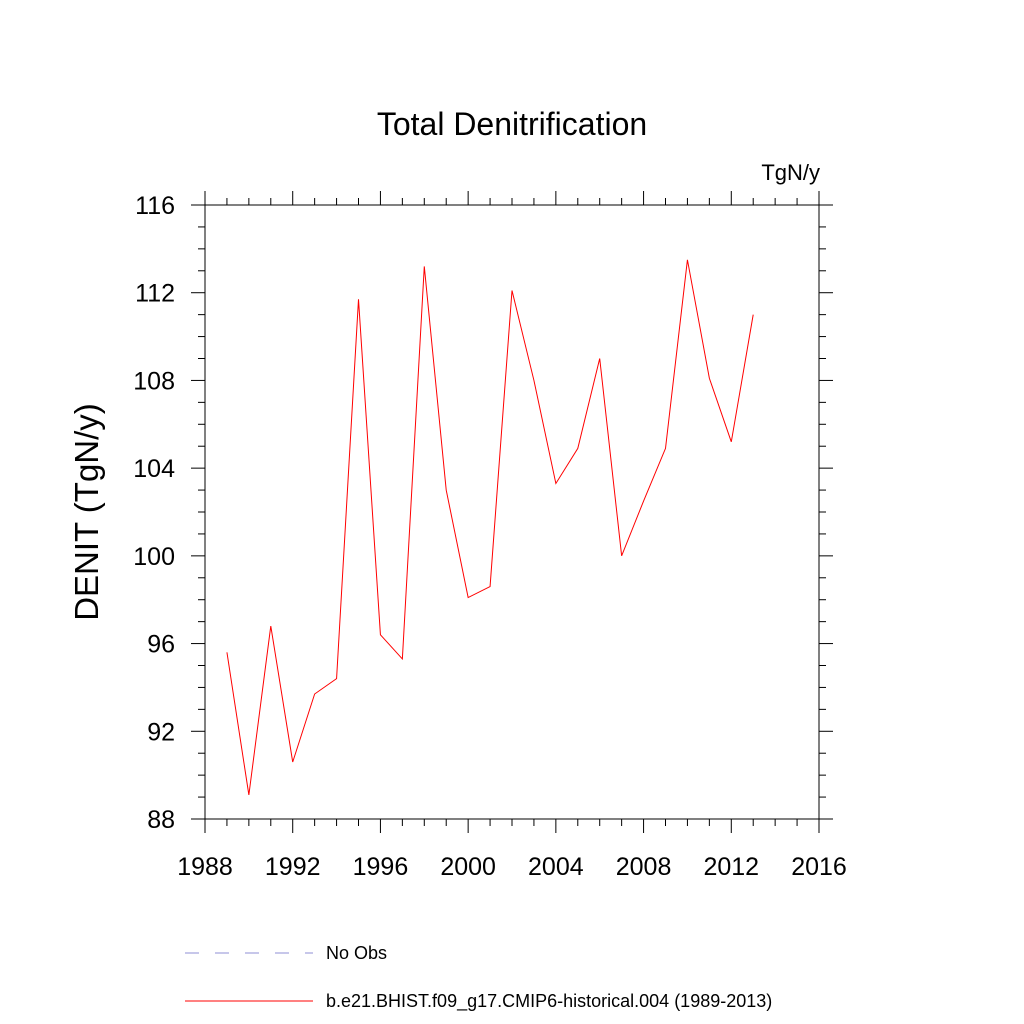 This screenshot has width=1024, height=1024. Describe the element at coordinates (790, 172) in the screenshot. I see `units-label: TgN/y` at that location.